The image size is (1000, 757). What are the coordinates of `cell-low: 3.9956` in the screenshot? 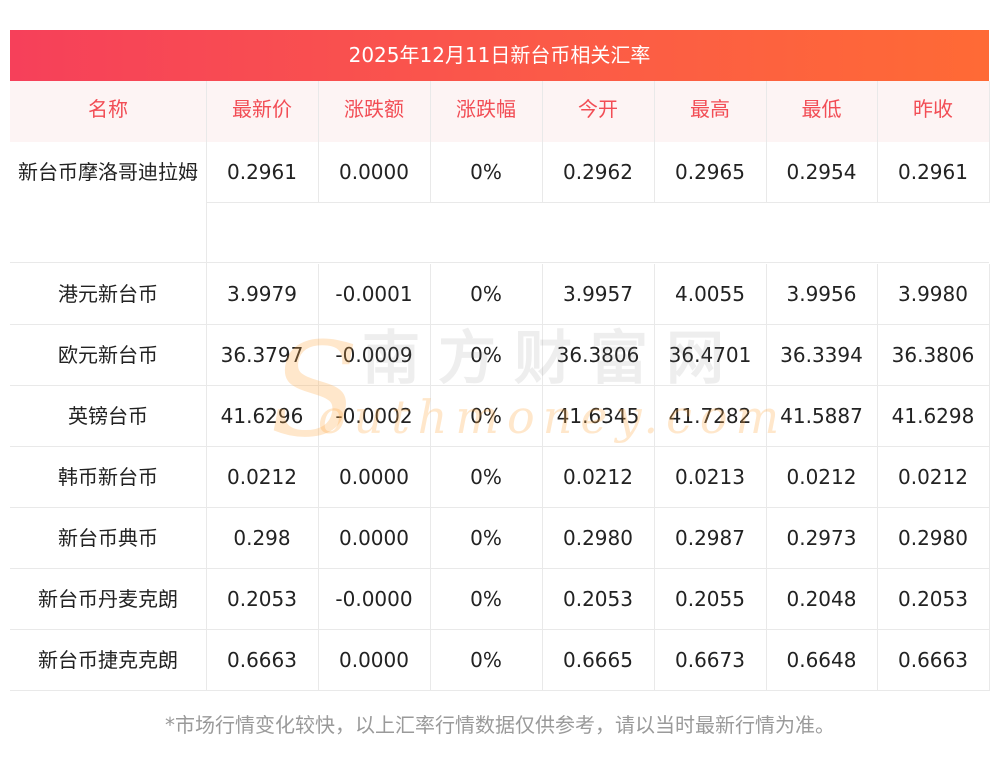 It's located at (821, 294).